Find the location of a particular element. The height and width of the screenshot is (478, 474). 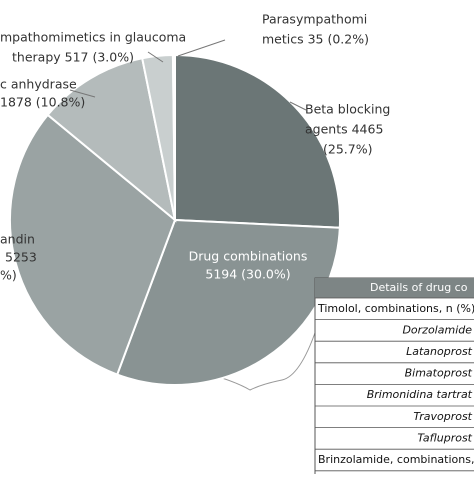

slice-label: andin is located at coordinates (17, 239).